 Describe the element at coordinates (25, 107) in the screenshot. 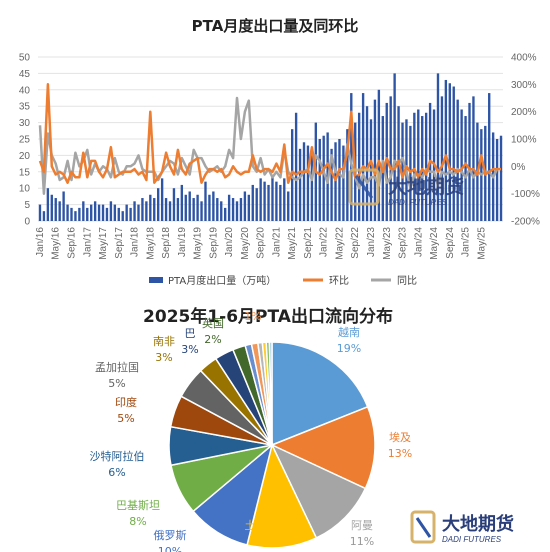

I see `left-tick-label: 35` at that location.